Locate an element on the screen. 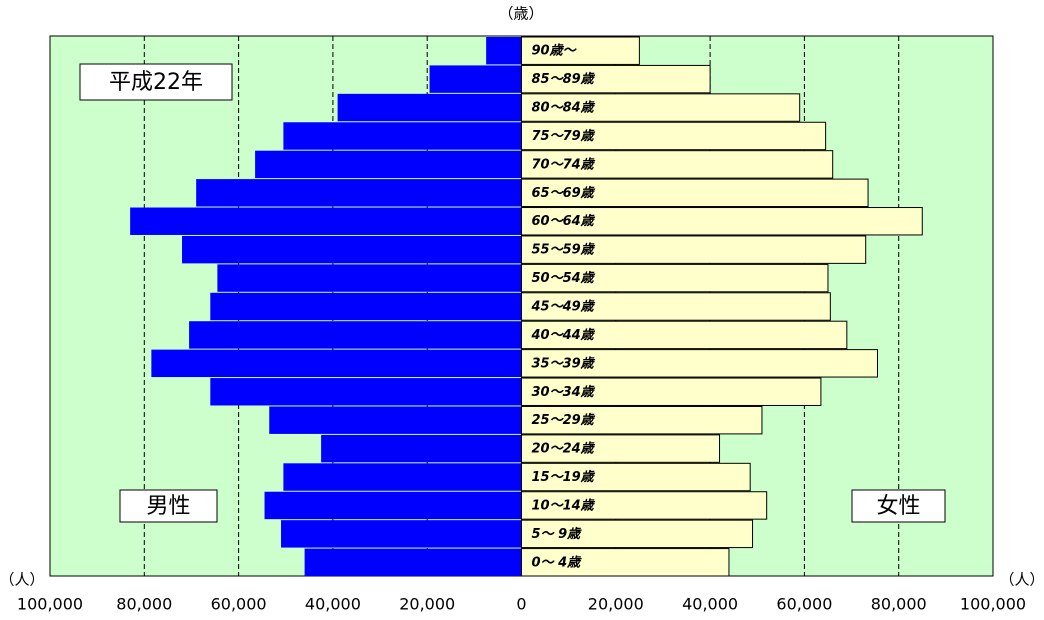 The image size is (1044, 620). chart-title-box is located at coordinates (156, 82).